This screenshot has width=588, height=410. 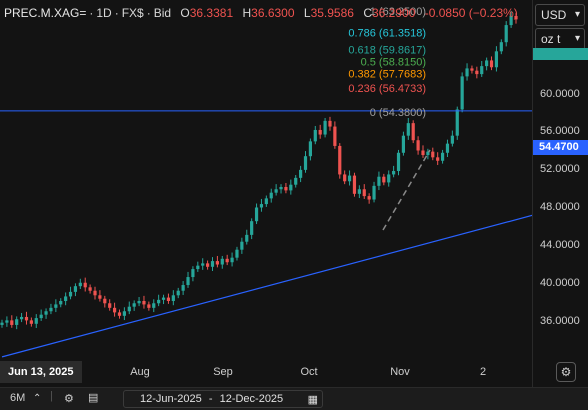 I want to click on fib-level-label: 0.382 (57.7683), so click(x=387, y=74).